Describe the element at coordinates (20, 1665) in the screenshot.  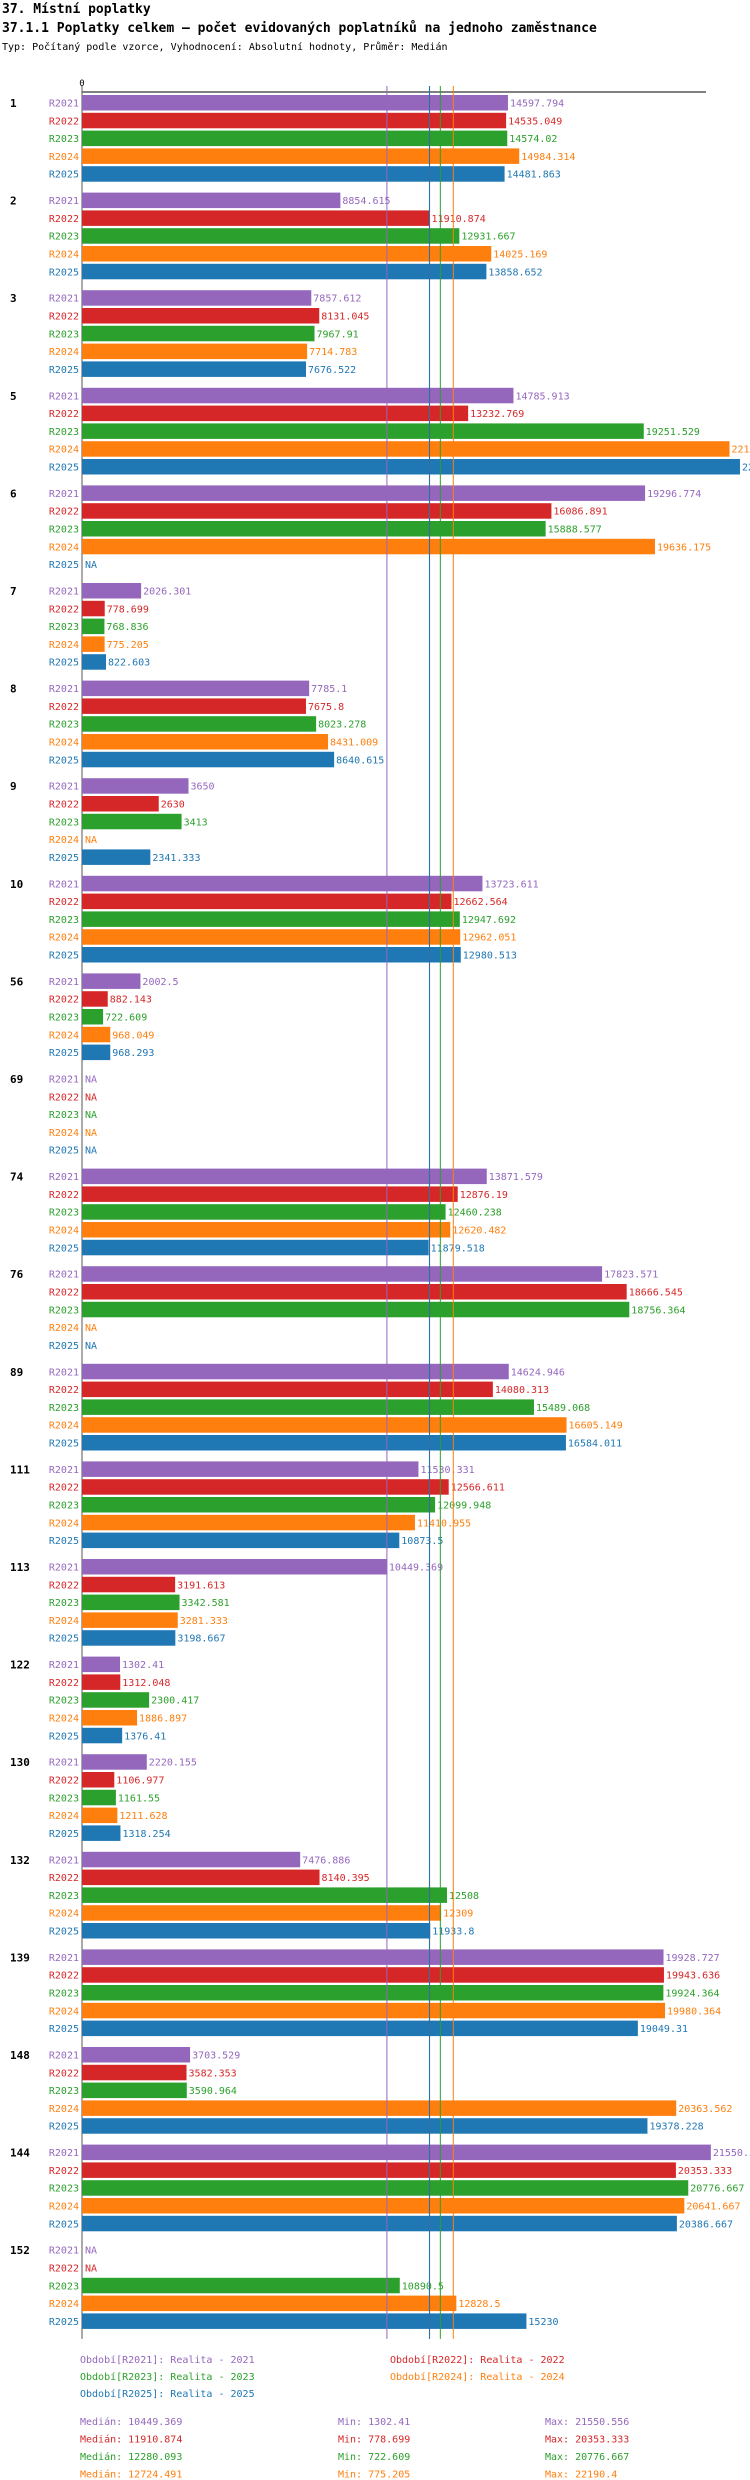
I see `group-label: 122` at that location.